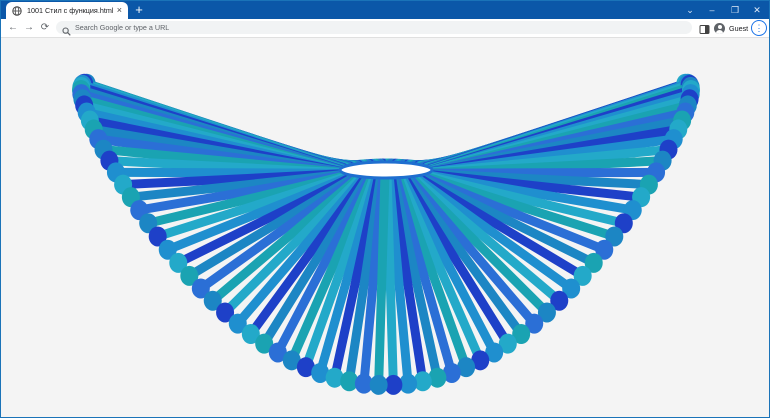  What do you see at coordinates (66, 29) in the screenshot?
I see `search-icon` at bounding box center [66, 29].